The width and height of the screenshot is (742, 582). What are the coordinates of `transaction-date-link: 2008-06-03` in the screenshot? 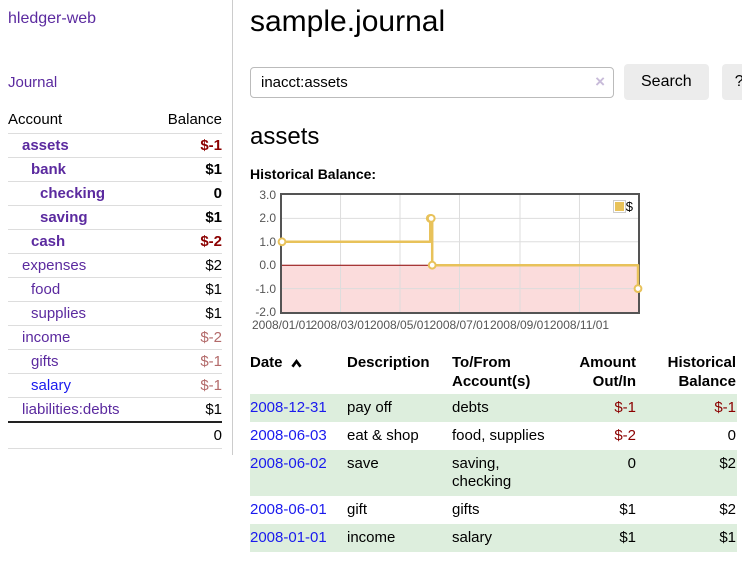 It's located at (288, 435).